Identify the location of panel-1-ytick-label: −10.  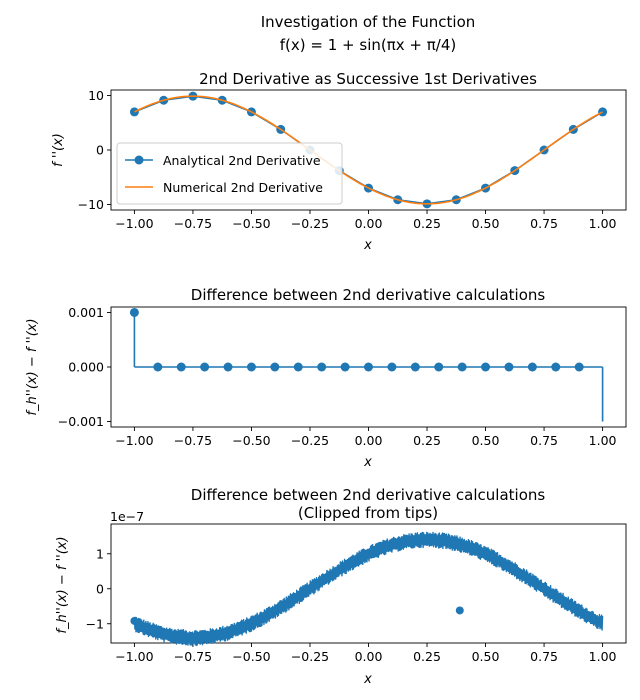
(91, 204).